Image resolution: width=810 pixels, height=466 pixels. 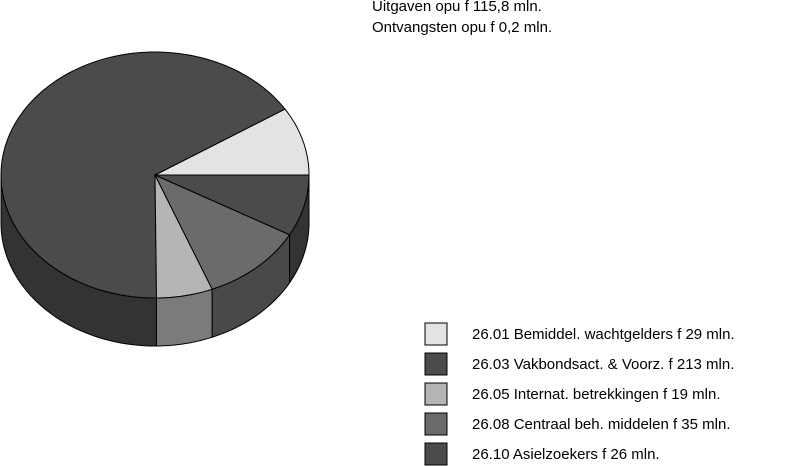 What do you see at coordinates (566, 454) in the screenshot?
I see `legend-label: 26.10 Asielzoekers f 26 mln.` at bounding box center [566, 454].